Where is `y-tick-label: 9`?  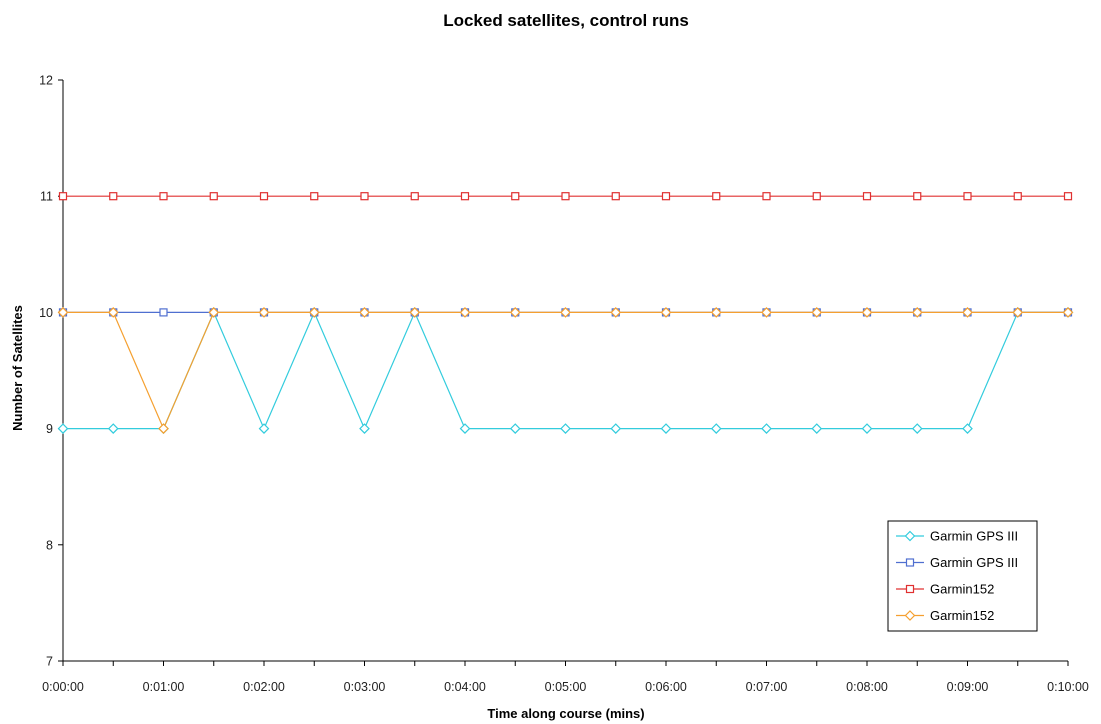 y-tick-label: 9 is located at coordinates (49, 429).